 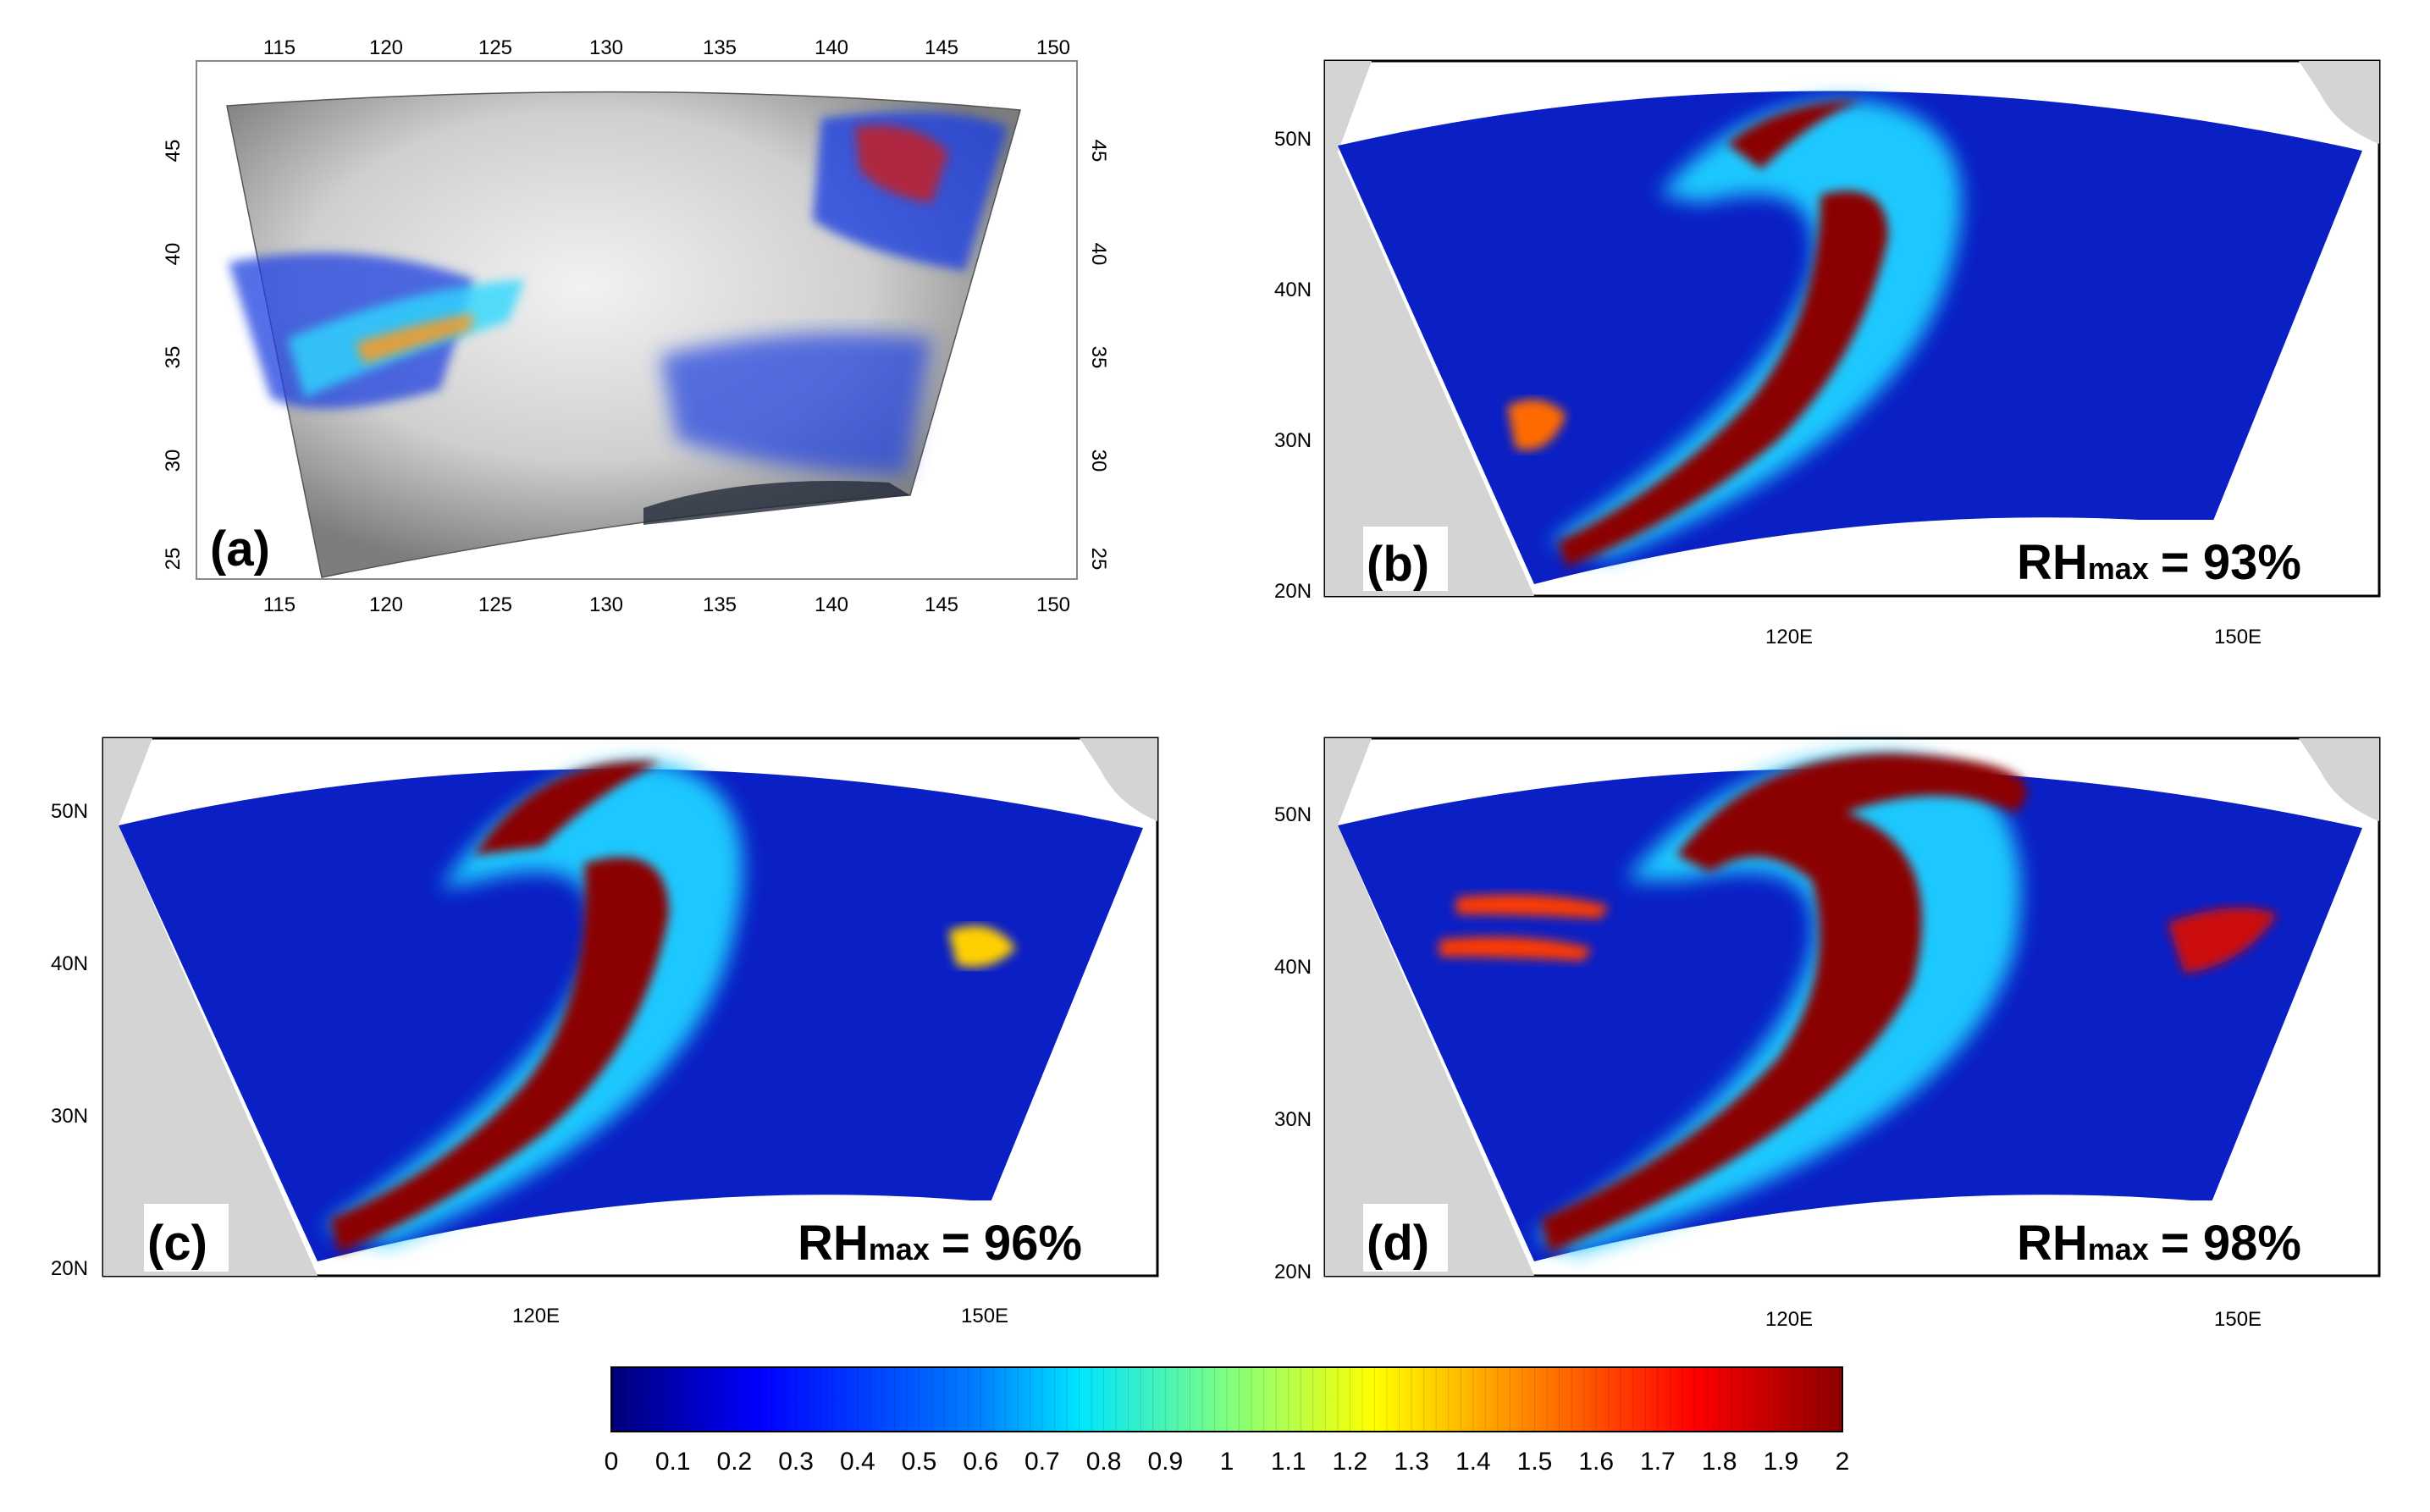 I want to click on colorbar-tick-label: 0.8, so click(x=1104, y=1462).